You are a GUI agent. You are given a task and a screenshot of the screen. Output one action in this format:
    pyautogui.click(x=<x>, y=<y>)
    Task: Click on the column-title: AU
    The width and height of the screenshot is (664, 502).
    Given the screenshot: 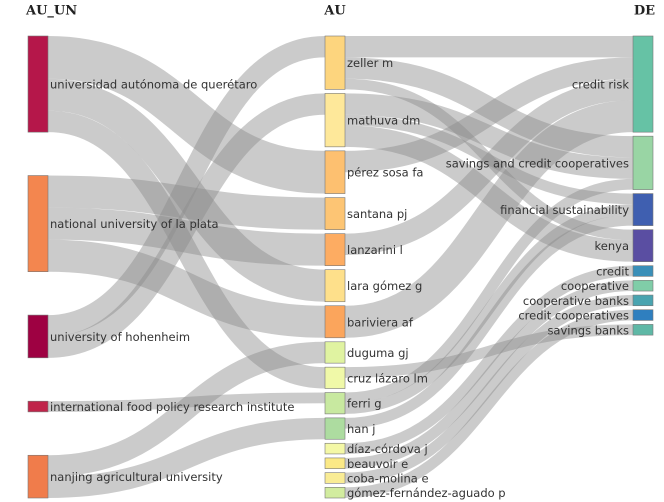 What is the action you would take?
    pyautogui.click(x=334, y=11)
    